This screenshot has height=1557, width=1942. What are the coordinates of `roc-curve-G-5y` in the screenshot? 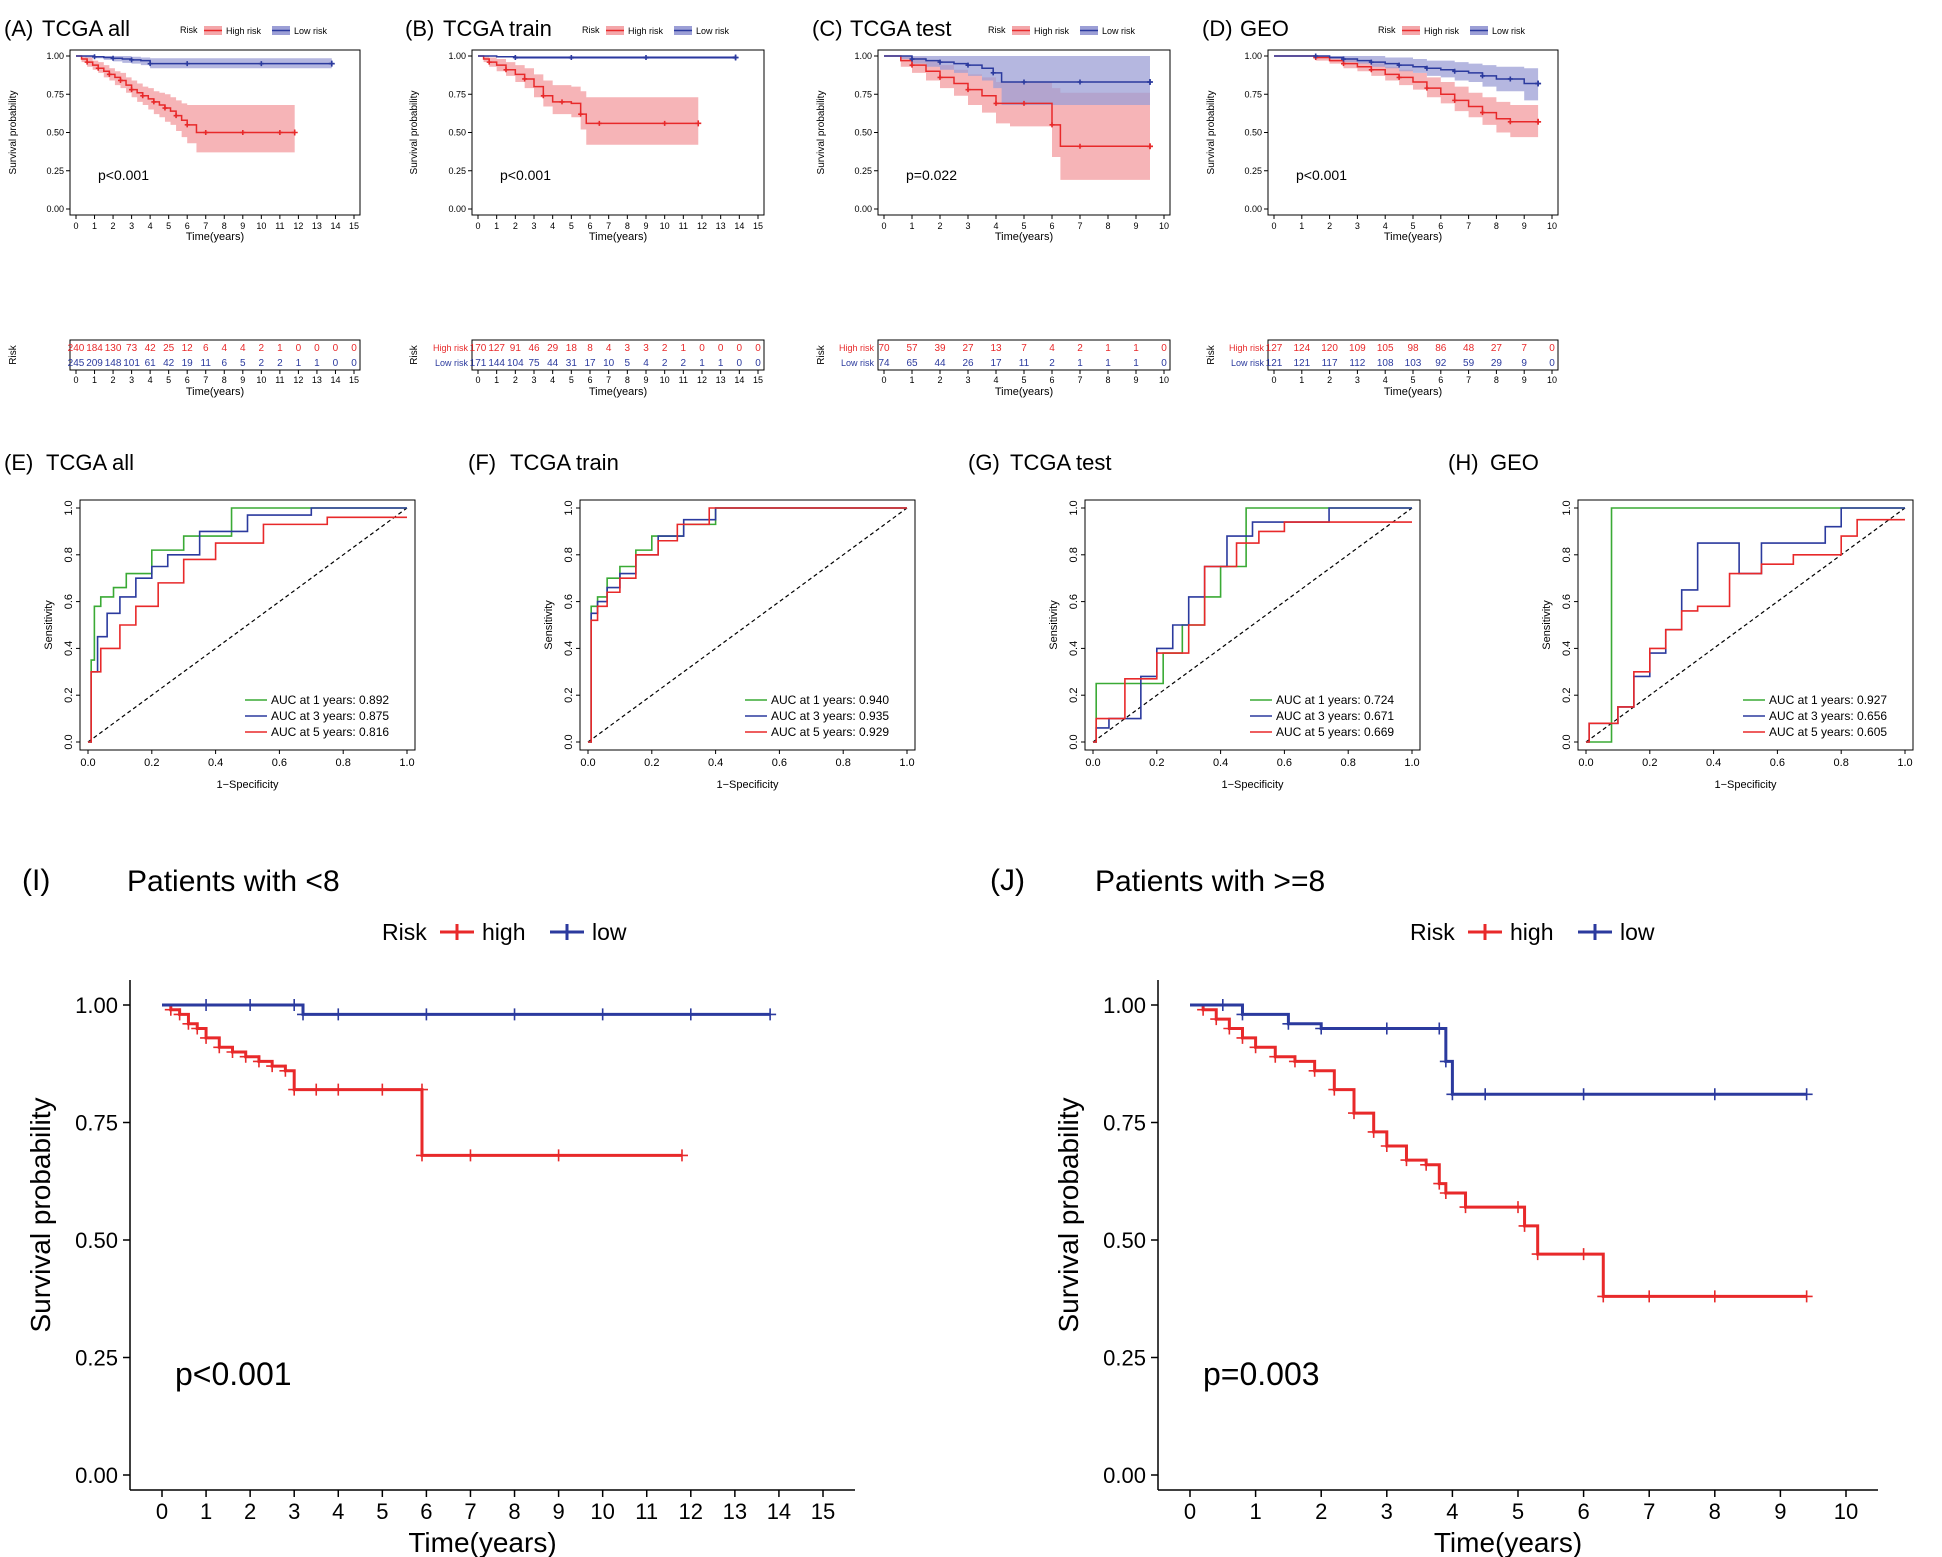 It's located at (1252, 632).